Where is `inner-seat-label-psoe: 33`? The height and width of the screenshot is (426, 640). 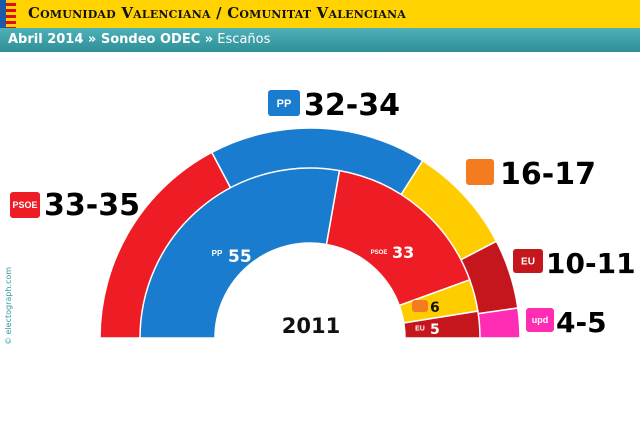 inner-seat-label-psoe: 33 is located at coordinates (403, 252).